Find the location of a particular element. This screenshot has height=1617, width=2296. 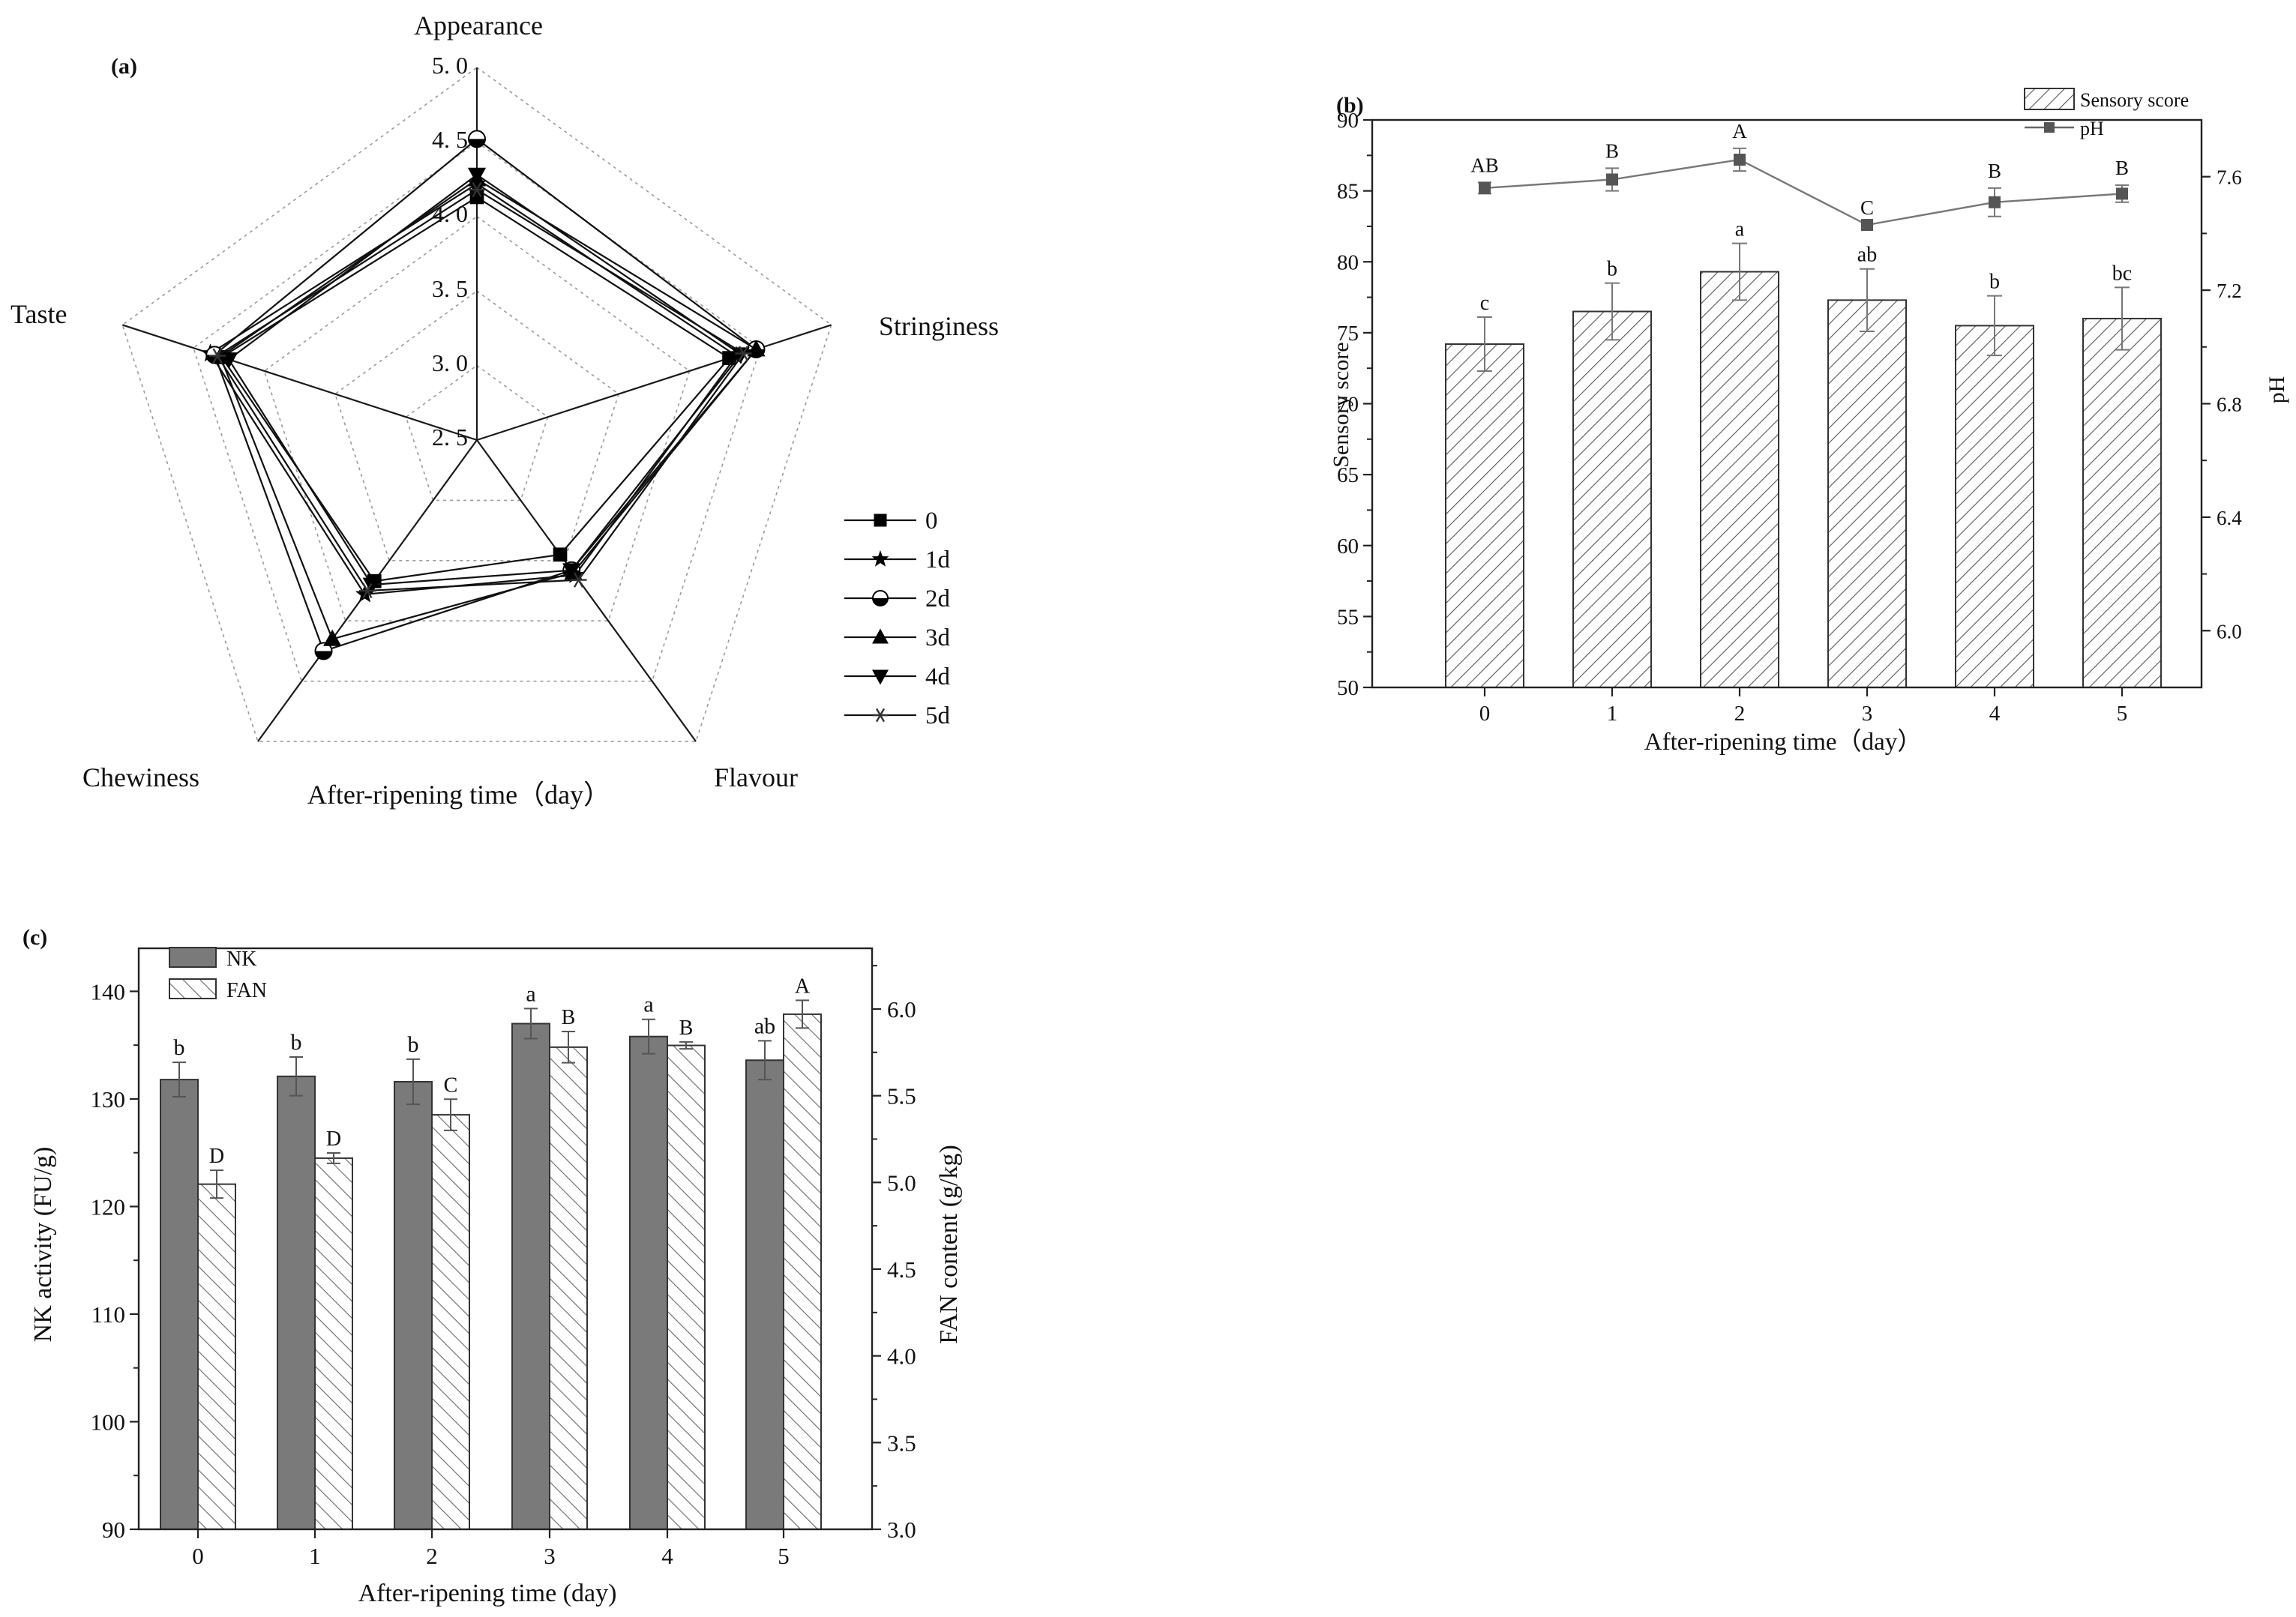

radar-tick-label: 3. 5 is located at coordinates (450, 288).